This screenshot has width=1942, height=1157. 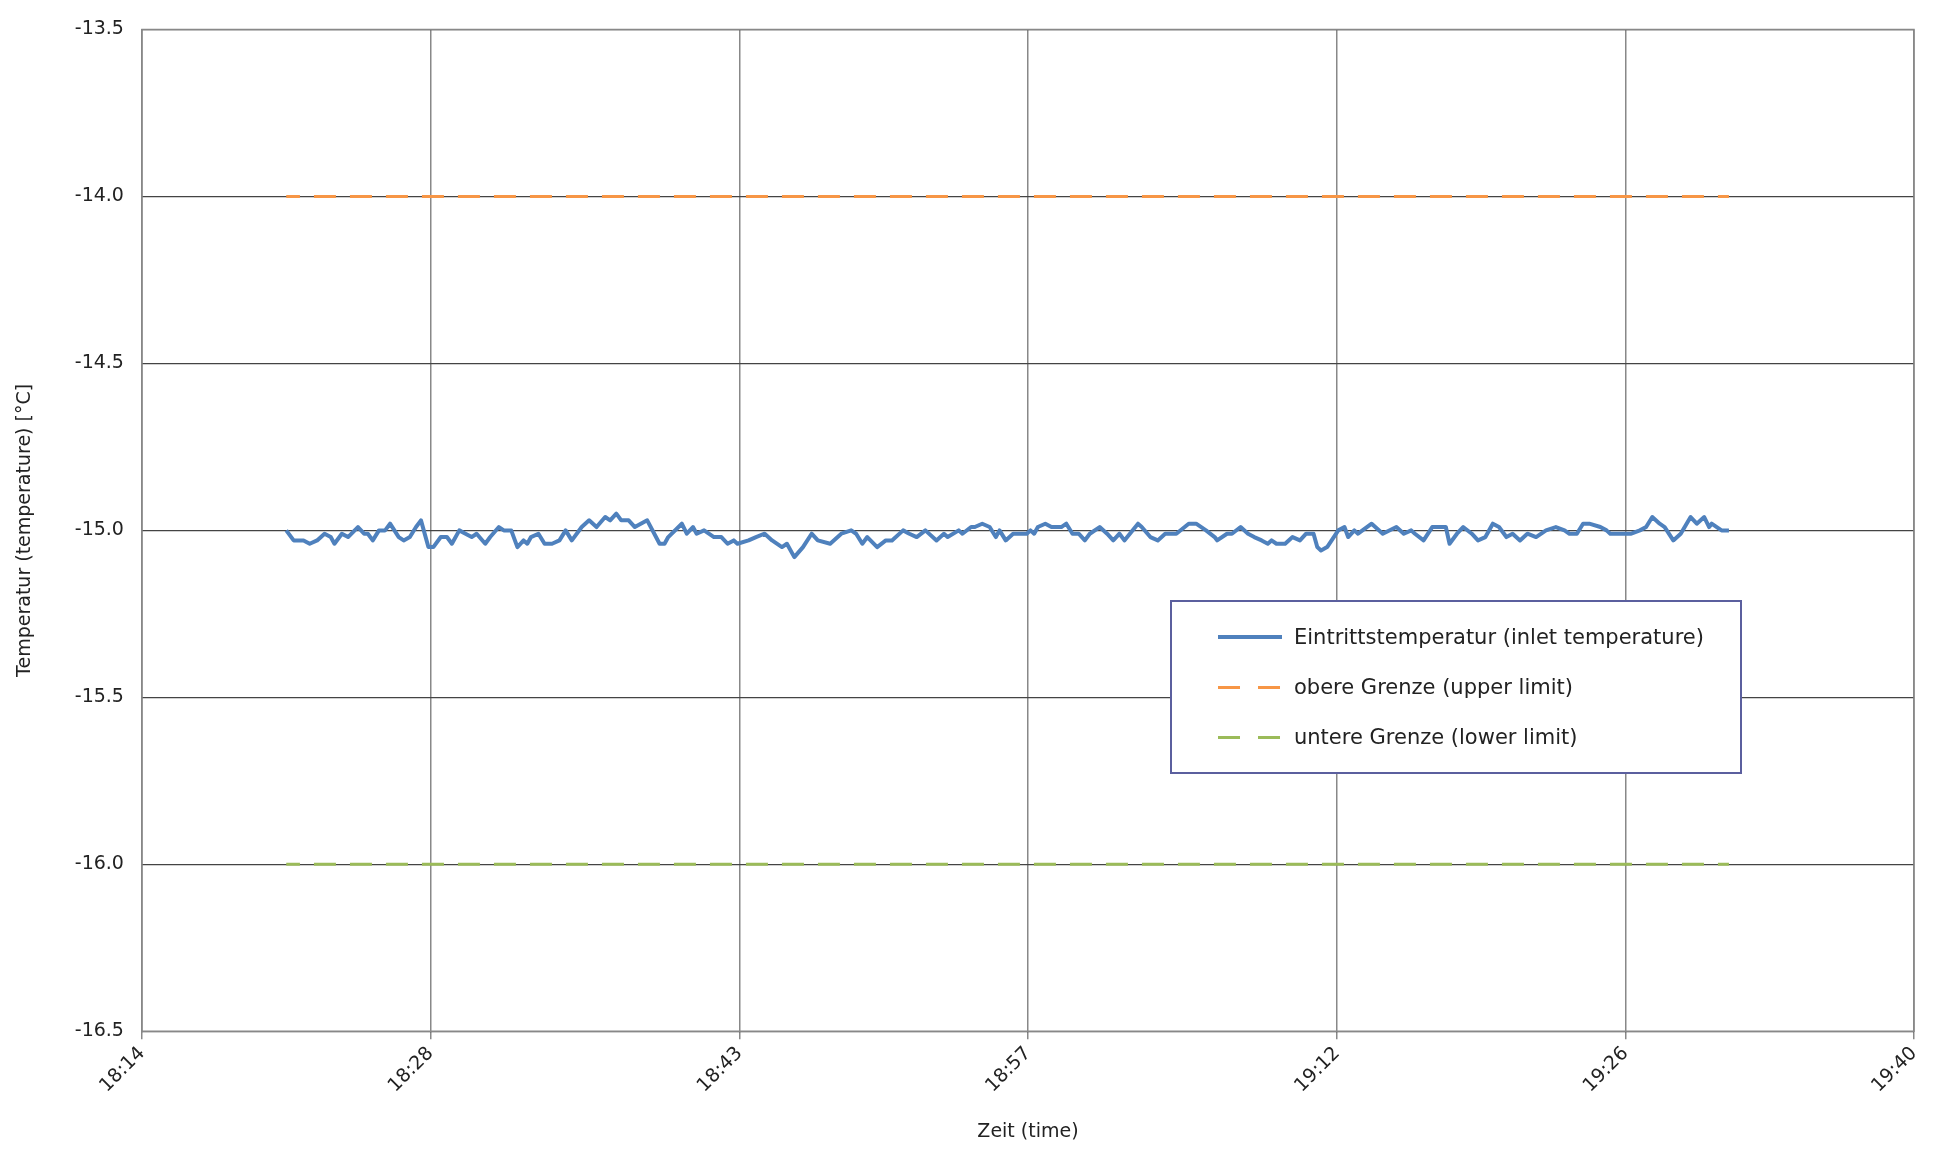 What do you see at coordinates (99, 862) in the screenshot?
I see `y-tick-label: -16.0` at bounding box center [99, 862].